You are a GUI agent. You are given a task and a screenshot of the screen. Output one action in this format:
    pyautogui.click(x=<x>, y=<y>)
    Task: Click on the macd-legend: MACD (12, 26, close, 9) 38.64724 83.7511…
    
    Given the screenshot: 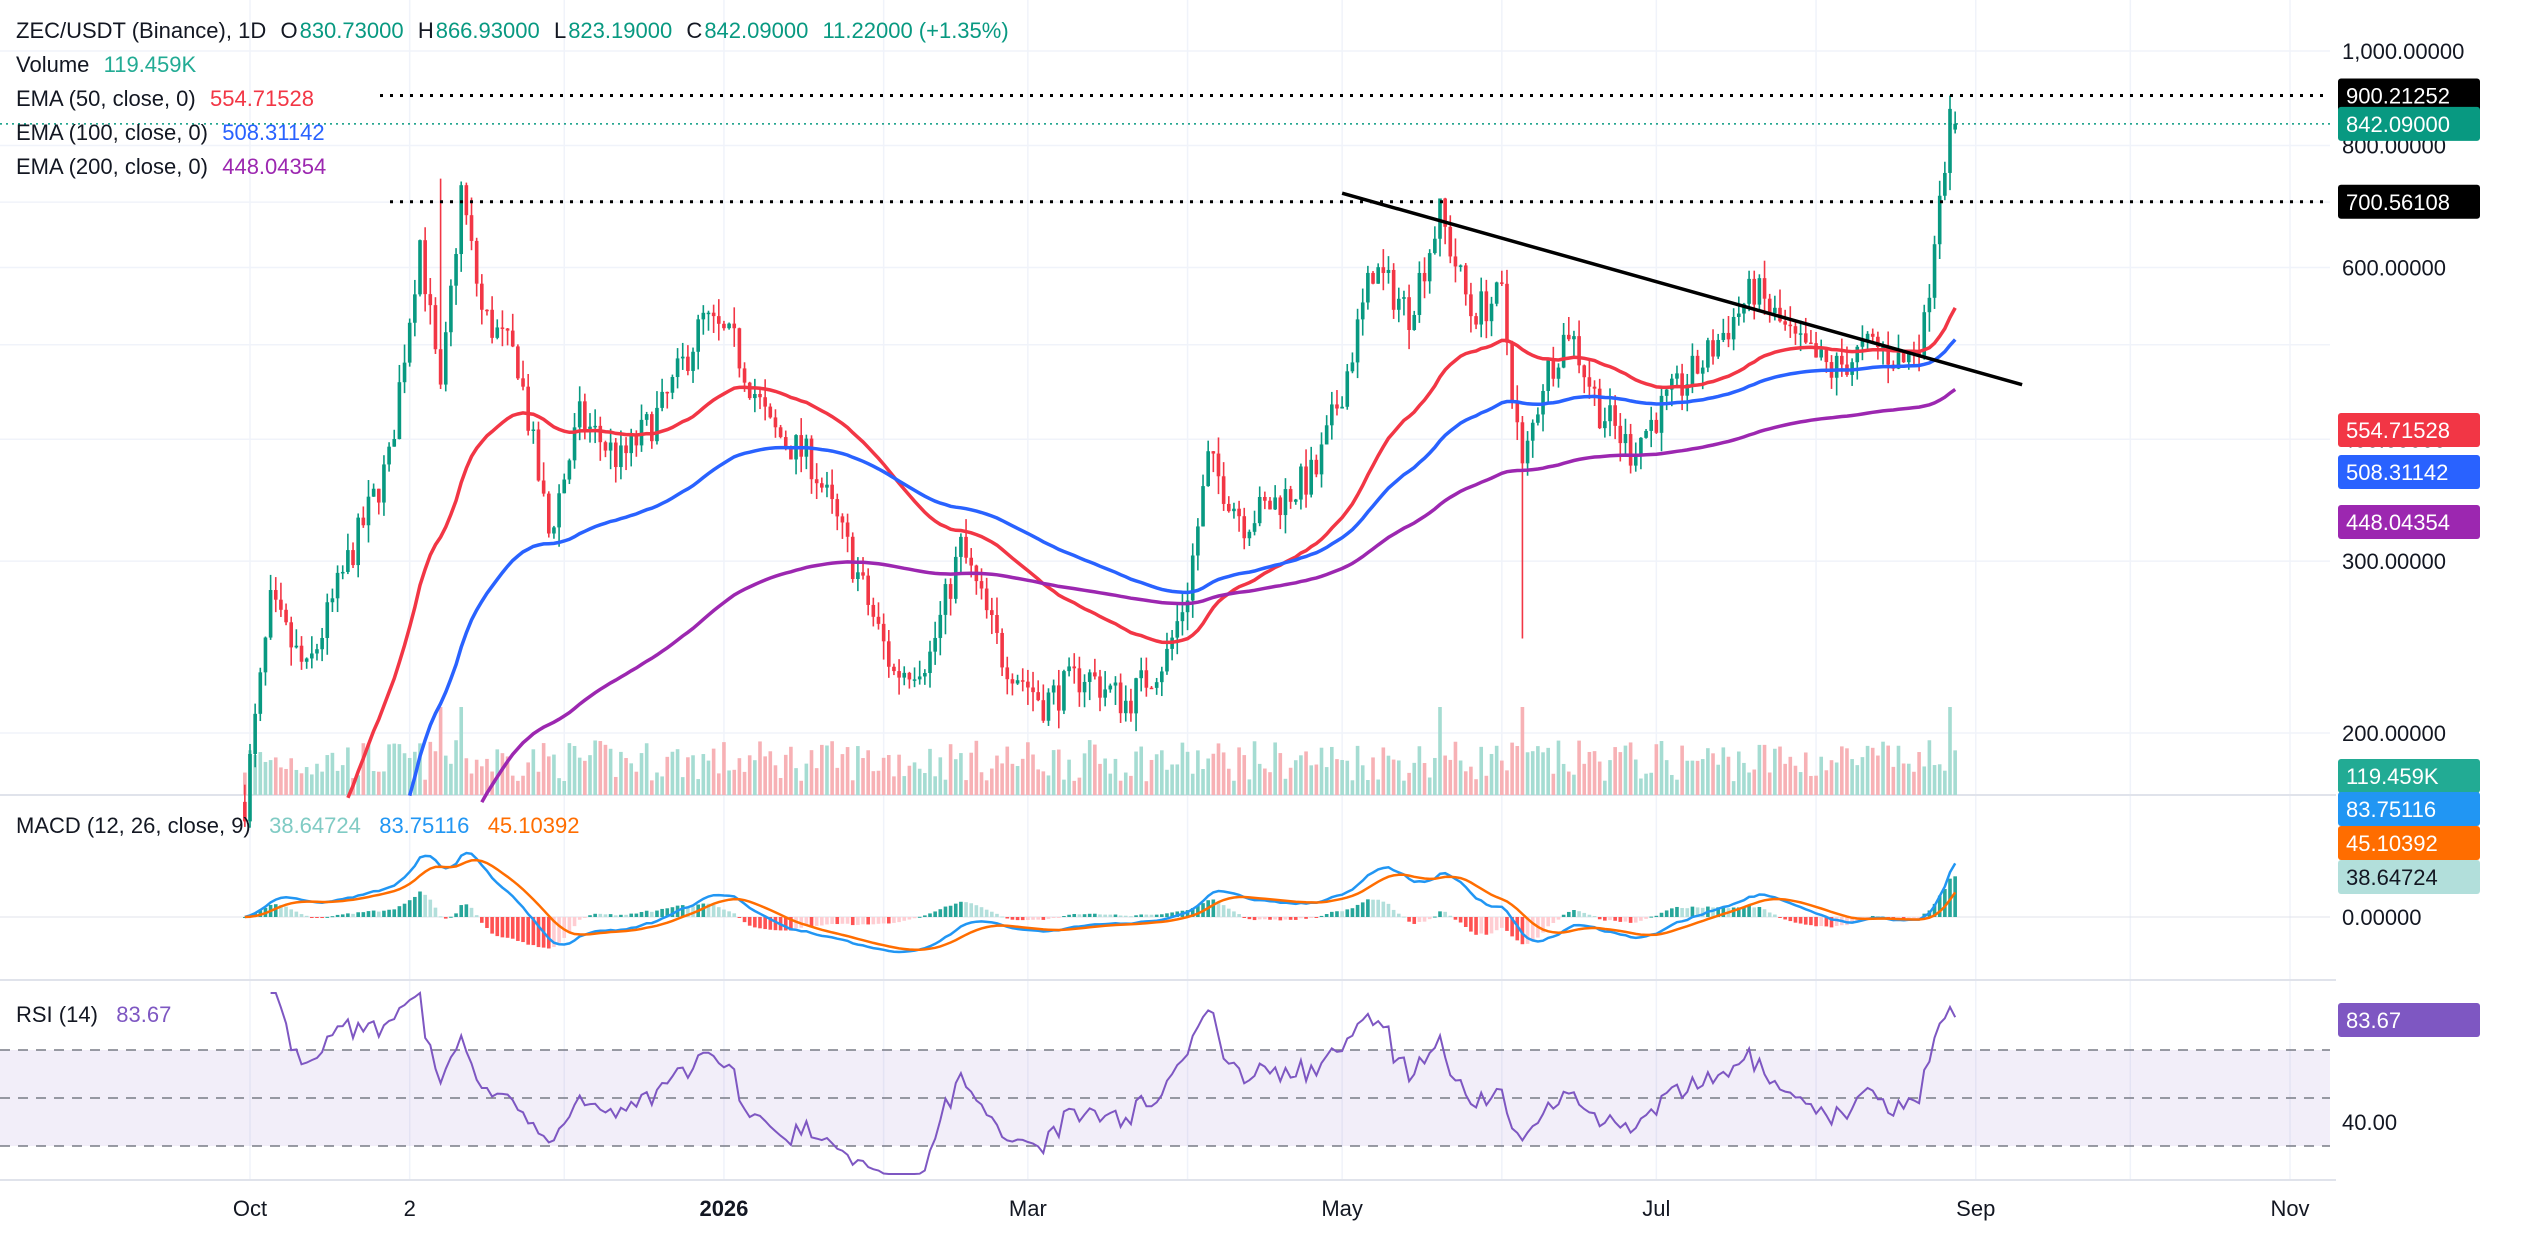 What is the action you would take?
    pyautogui.click(x=297, y=826)
    